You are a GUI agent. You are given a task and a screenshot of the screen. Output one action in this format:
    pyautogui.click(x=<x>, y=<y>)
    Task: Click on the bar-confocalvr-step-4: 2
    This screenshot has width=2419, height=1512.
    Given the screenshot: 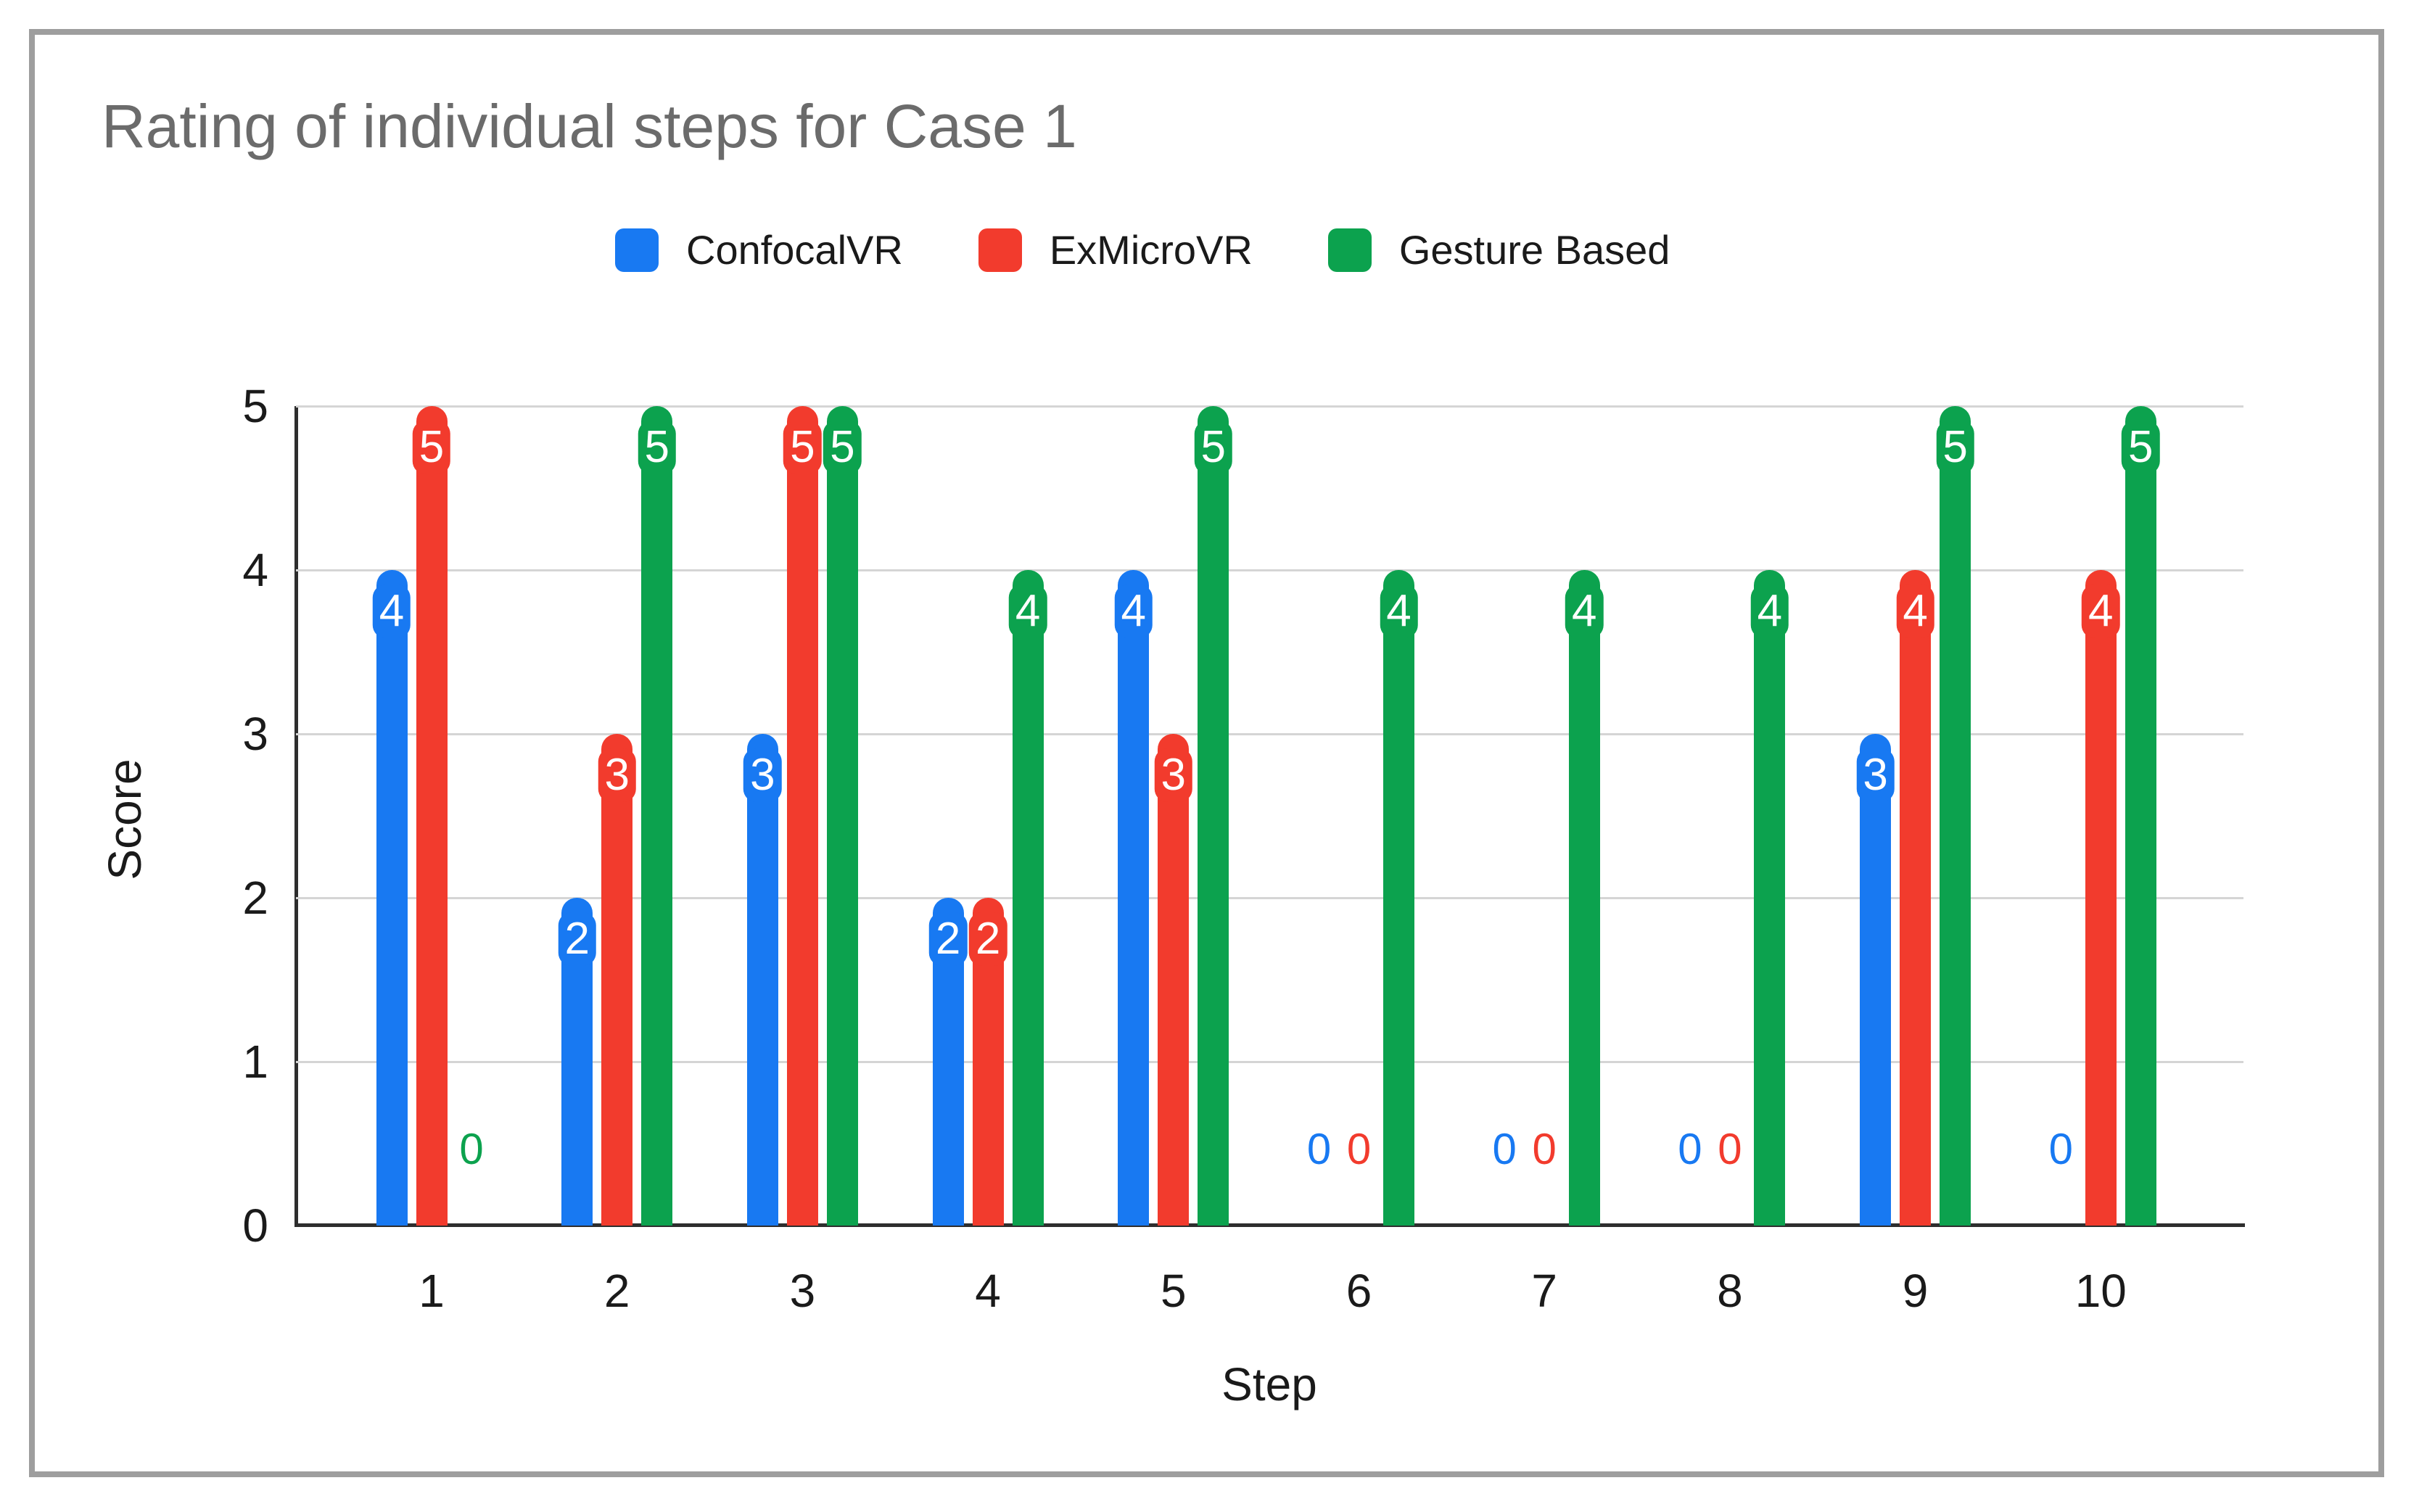 What is the action you would take?
    pyautogui.click(x=948, y=1062)
    